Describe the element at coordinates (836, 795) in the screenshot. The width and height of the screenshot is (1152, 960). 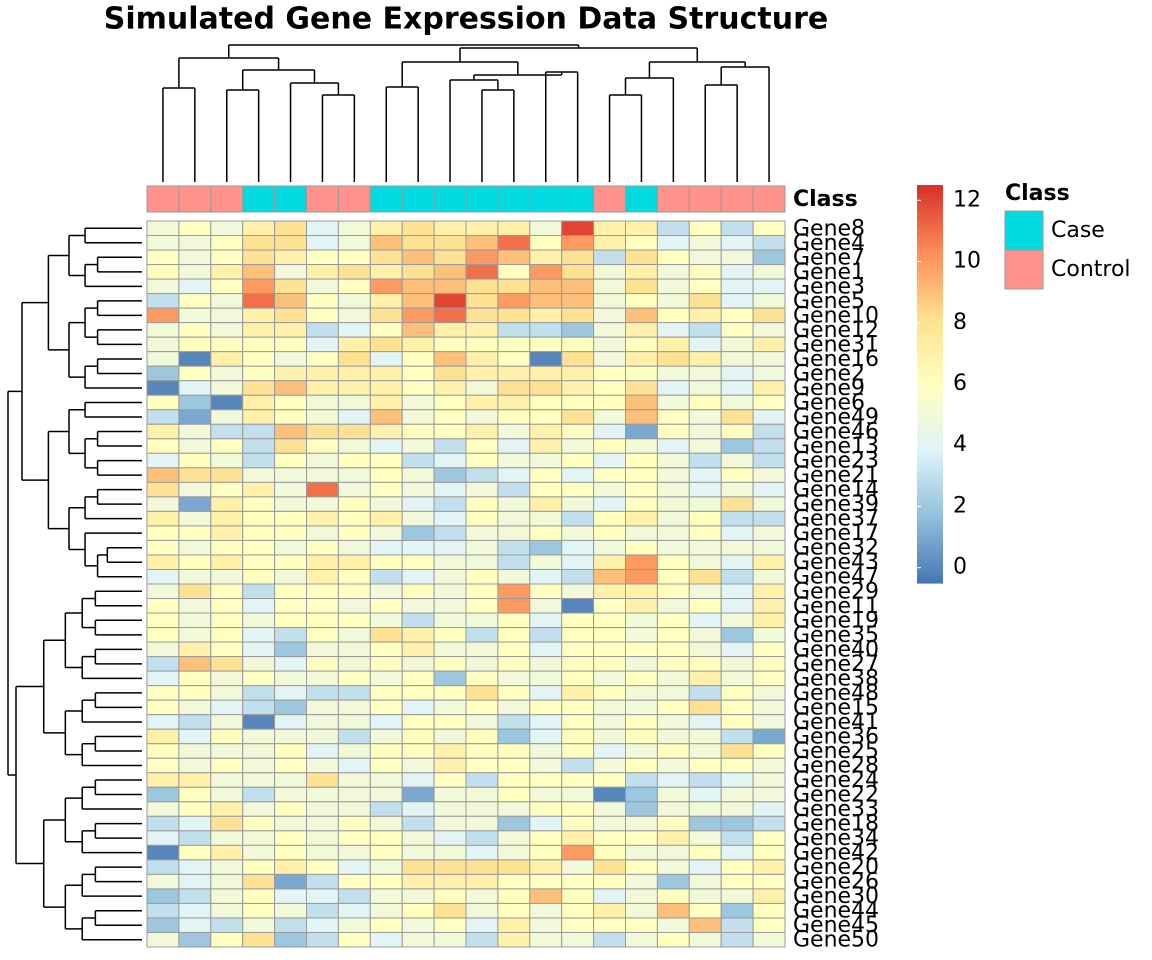
I see `row-label: Gene22` at that location.